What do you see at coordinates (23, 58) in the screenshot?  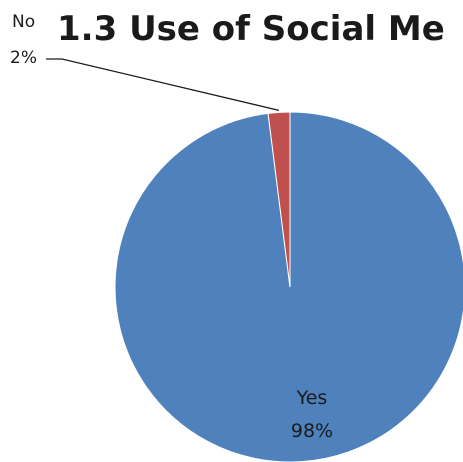 I see `no-percent-label: 2%` at bounding box center [23, 58].